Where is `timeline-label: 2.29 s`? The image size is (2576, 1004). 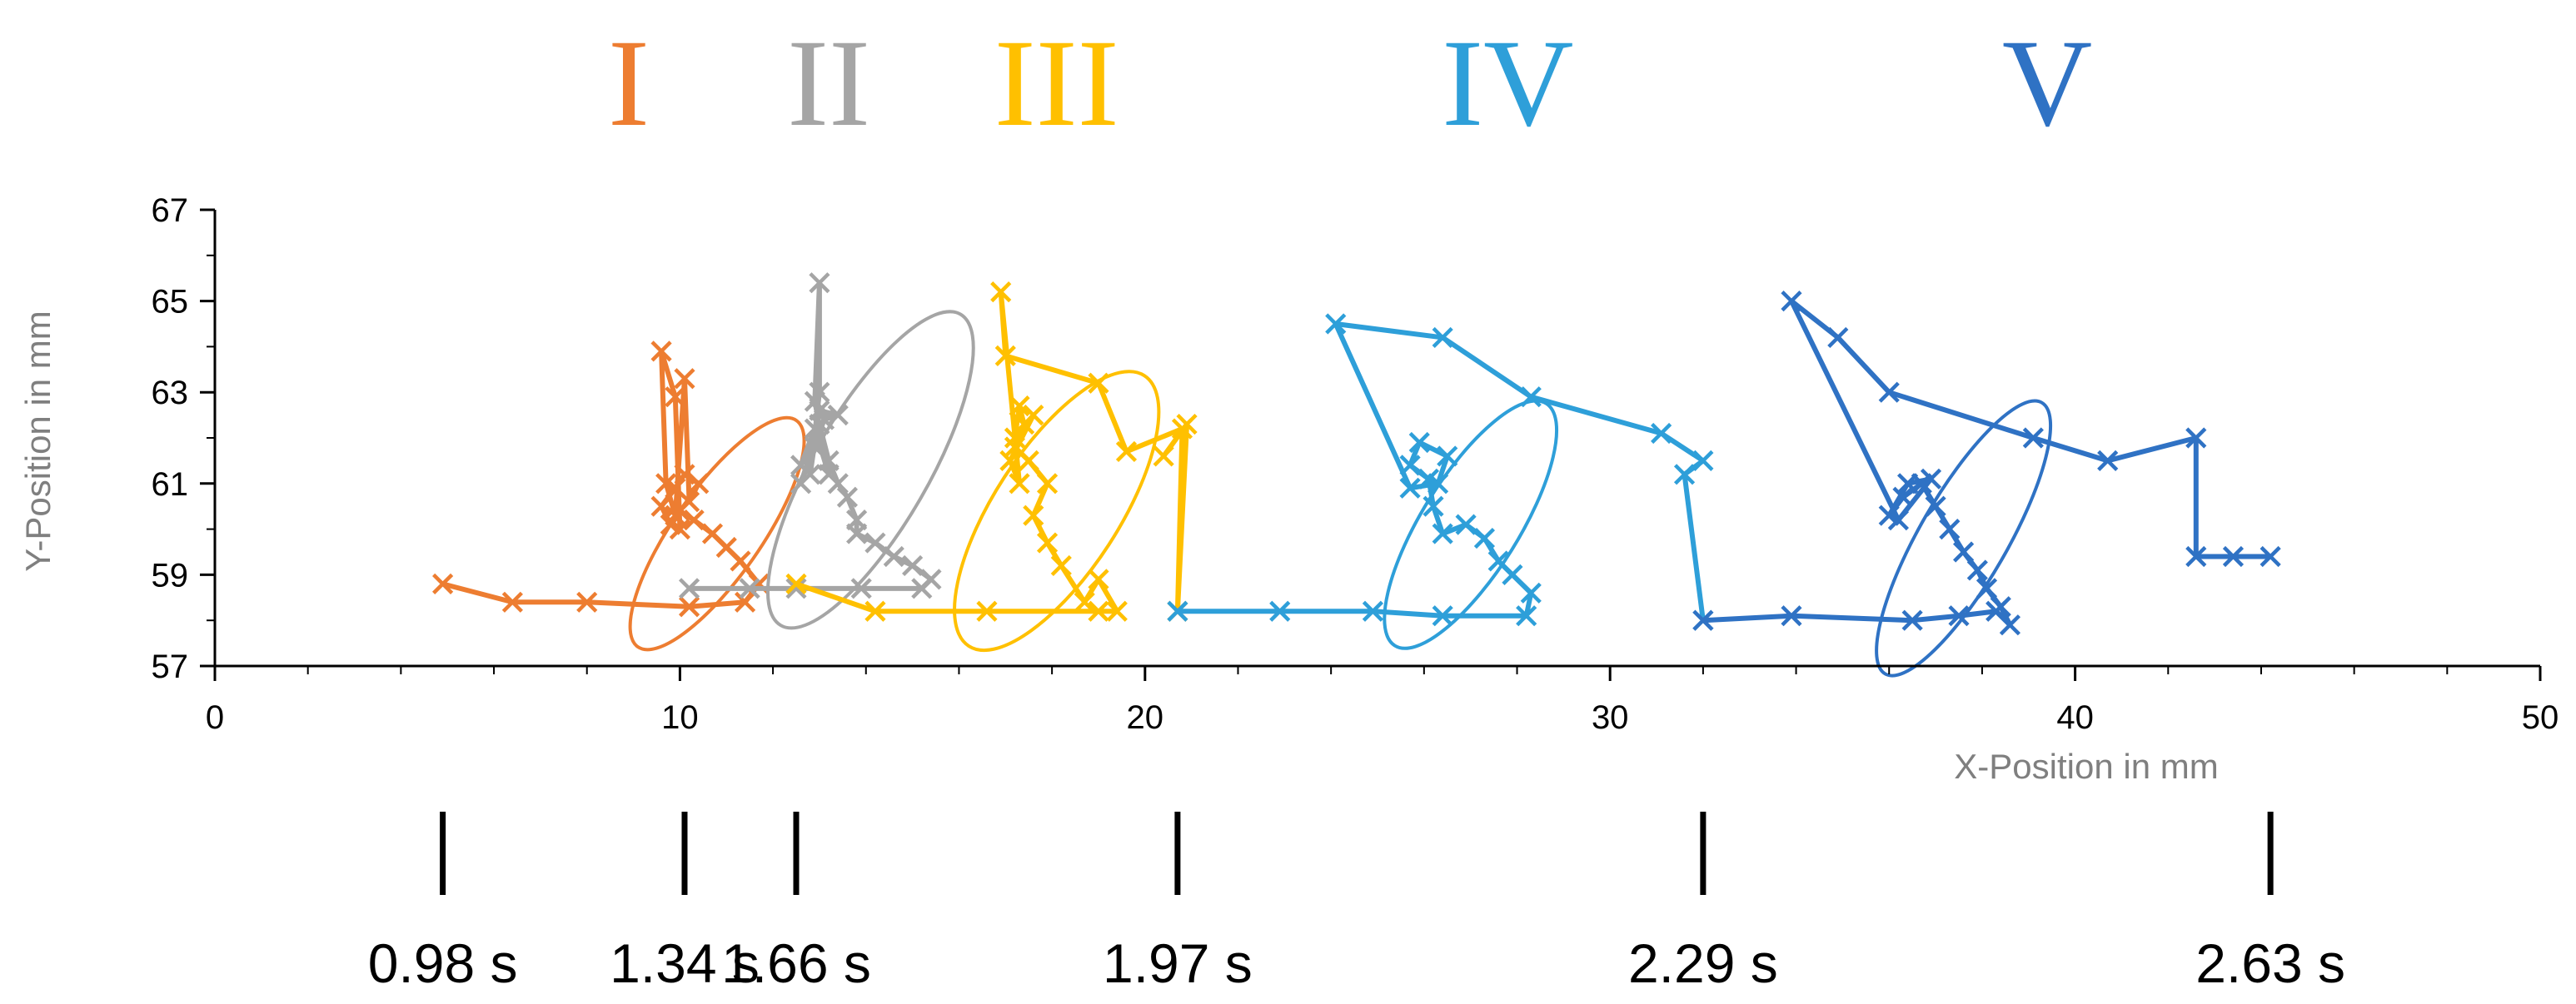 timeline-label: 2.29 s is located at coordinates (1703, 963).